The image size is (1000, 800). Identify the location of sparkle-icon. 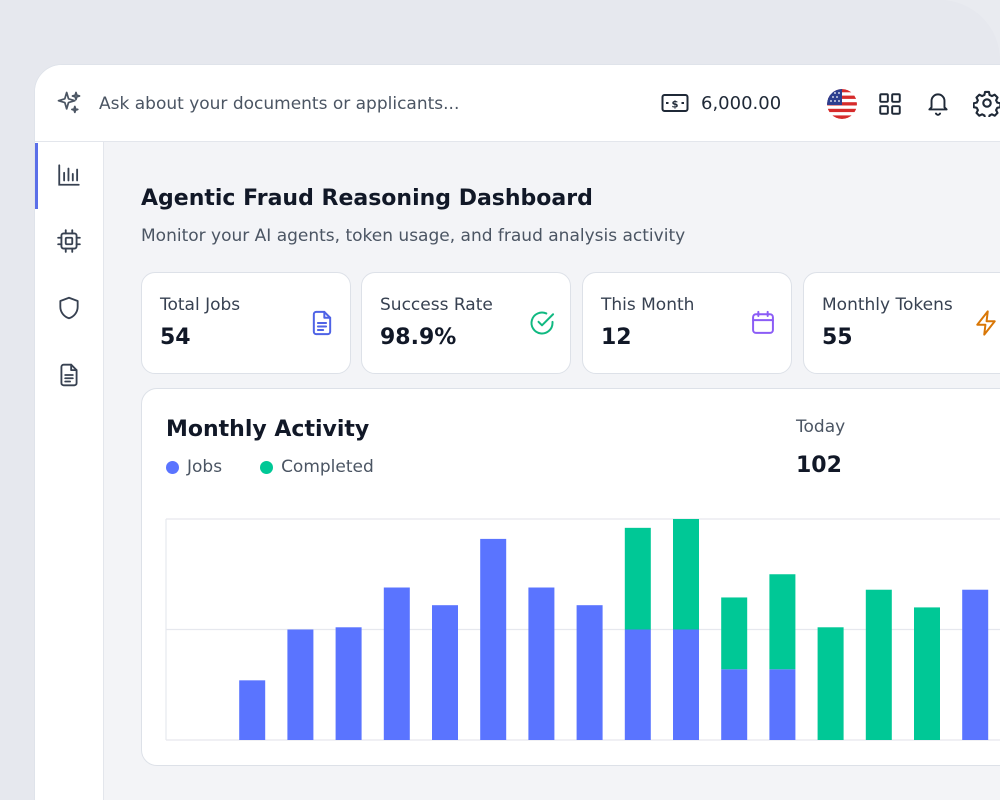
(69, 102).